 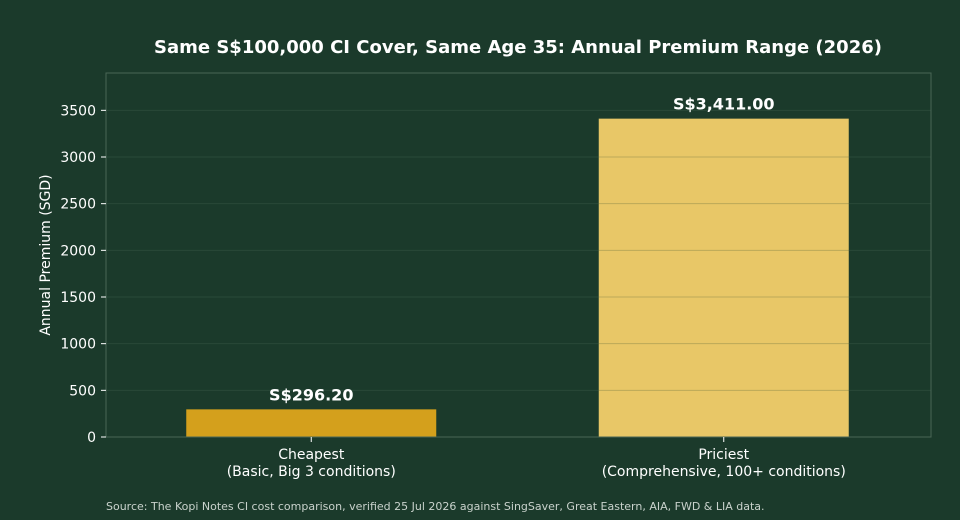 I want to click on x-tick-label: Cheapest, so click(x=311, y=455).